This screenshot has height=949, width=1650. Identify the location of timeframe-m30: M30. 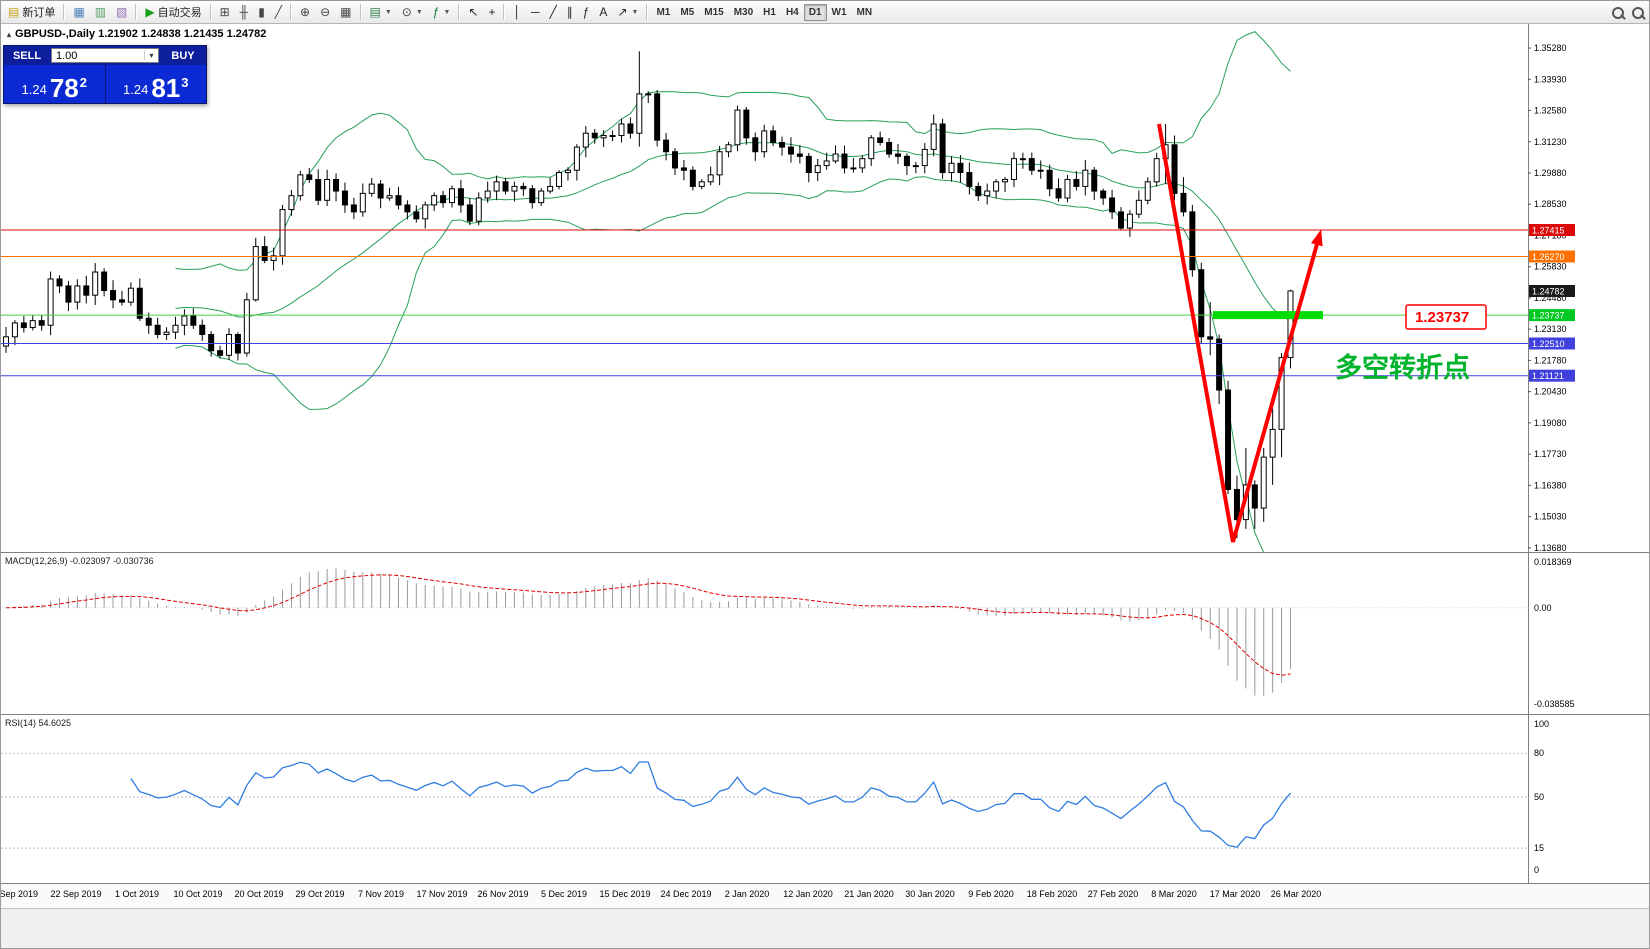
(743, 12).